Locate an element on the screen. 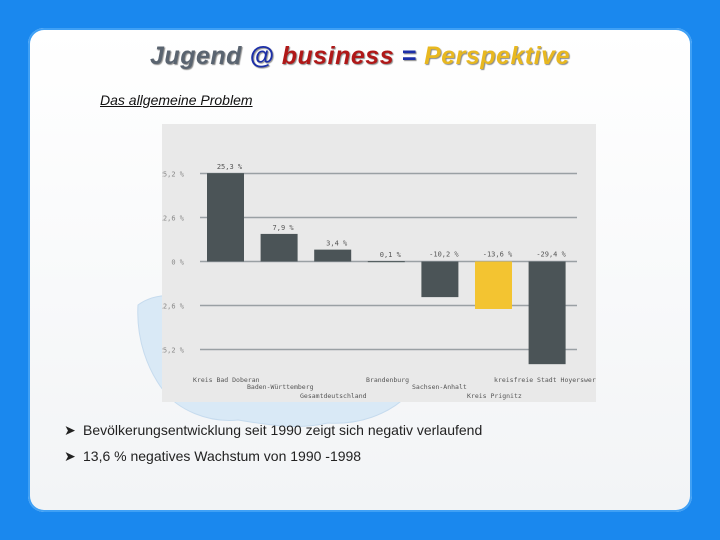 The image size is (720, 540). x-category-label: Gesamtdeutschland is located at coordinates (333, 396).